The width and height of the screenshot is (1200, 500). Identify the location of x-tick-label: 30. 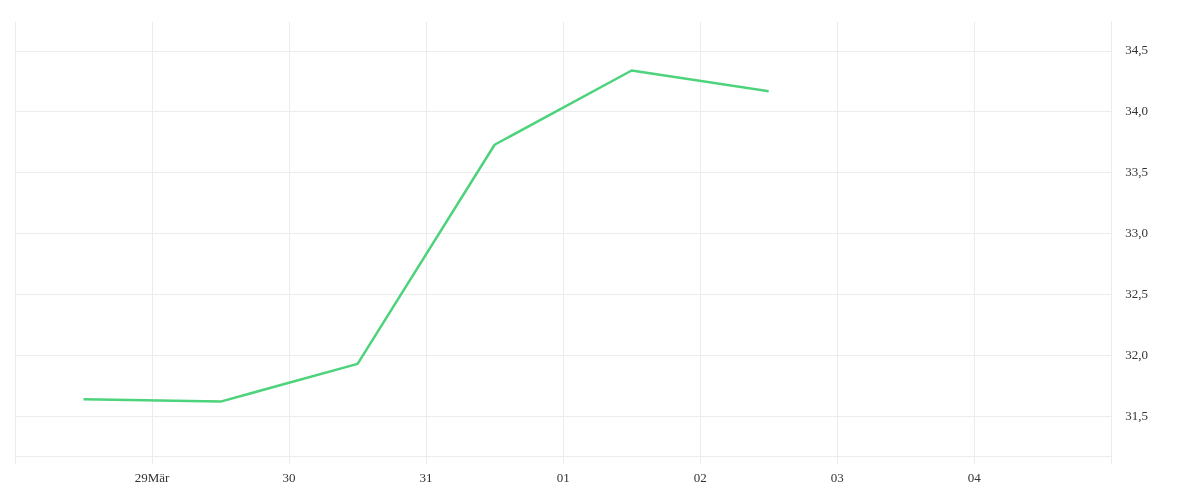
(289, 477).